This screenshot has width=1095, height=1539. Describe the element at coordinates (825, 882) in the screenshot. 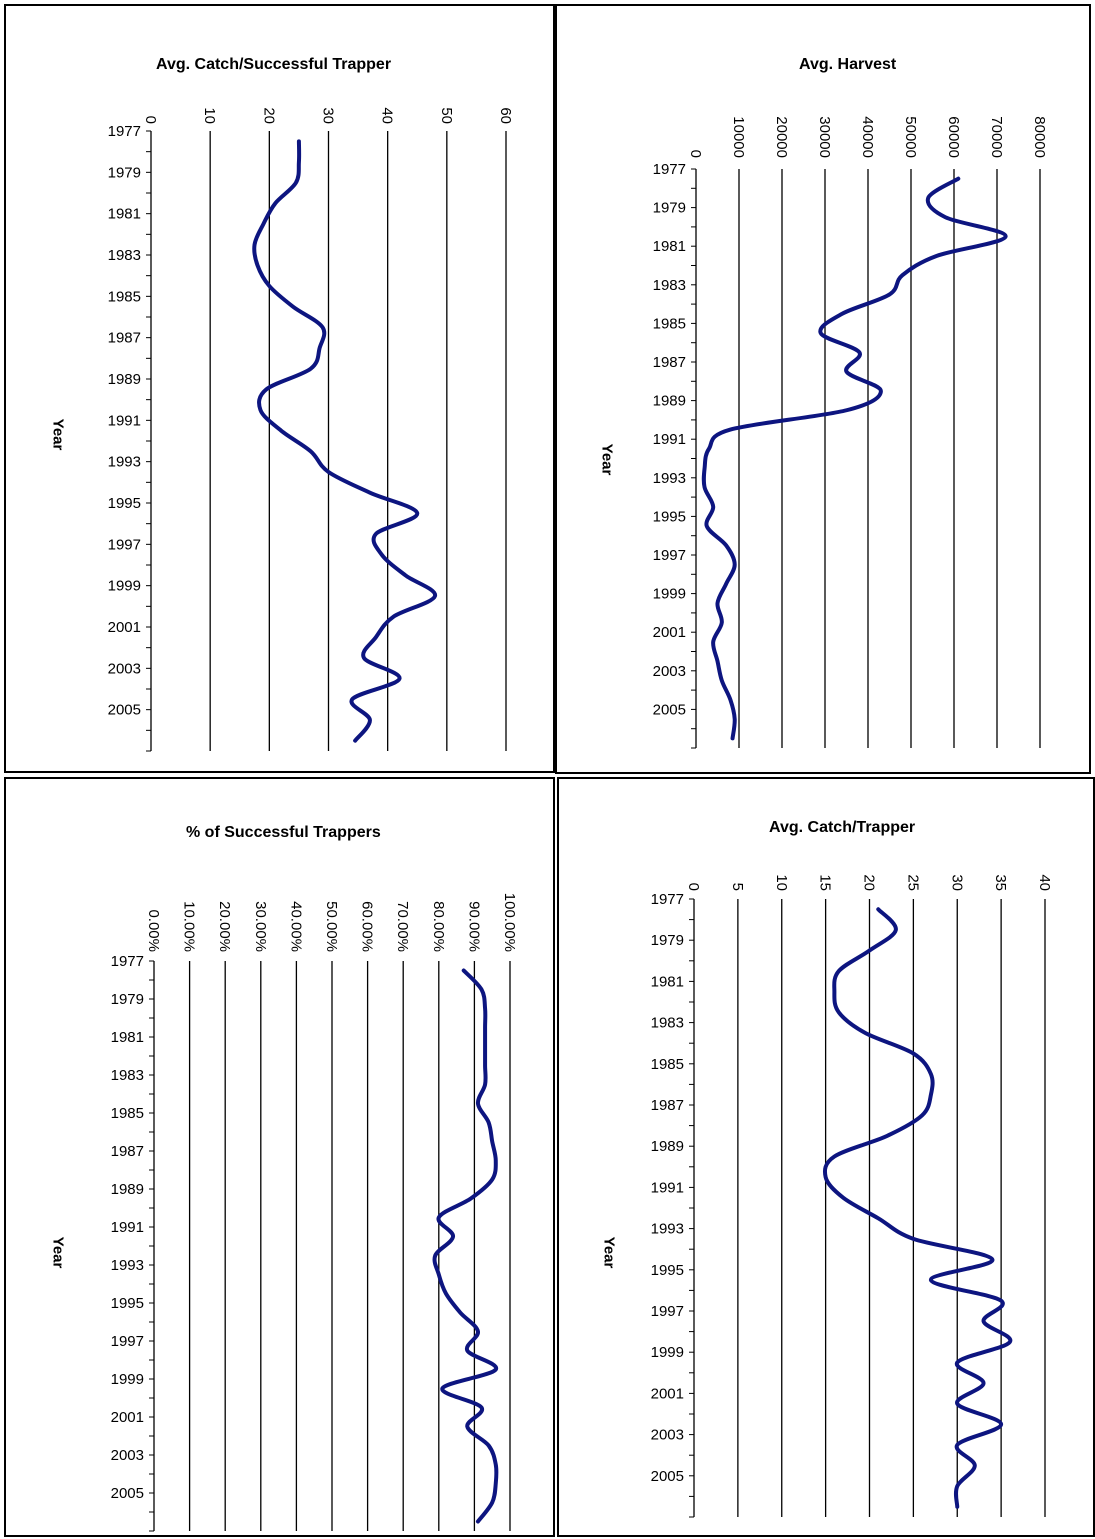

I see `value-tick-label: 15` at that location.